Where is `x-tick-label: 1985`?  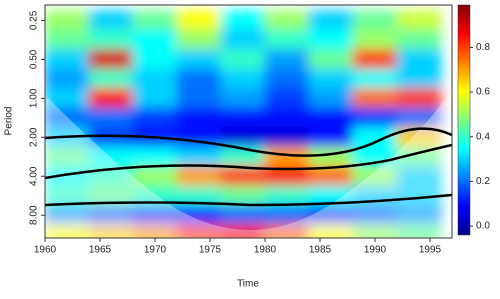
x-tick-label: 1985 is located at coordinates (320, 250).